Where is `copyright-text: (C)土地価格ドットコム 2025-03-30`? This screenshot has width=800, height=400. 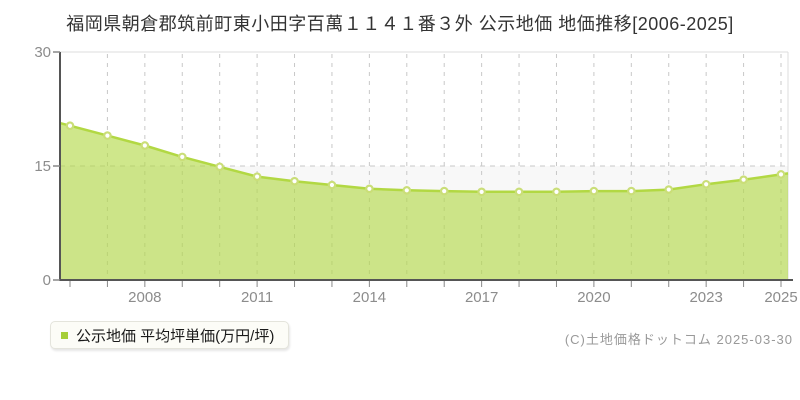
copyright-text: (C)土地価格ドットコム 2025-03-30 is located at coordinates (678, 339).